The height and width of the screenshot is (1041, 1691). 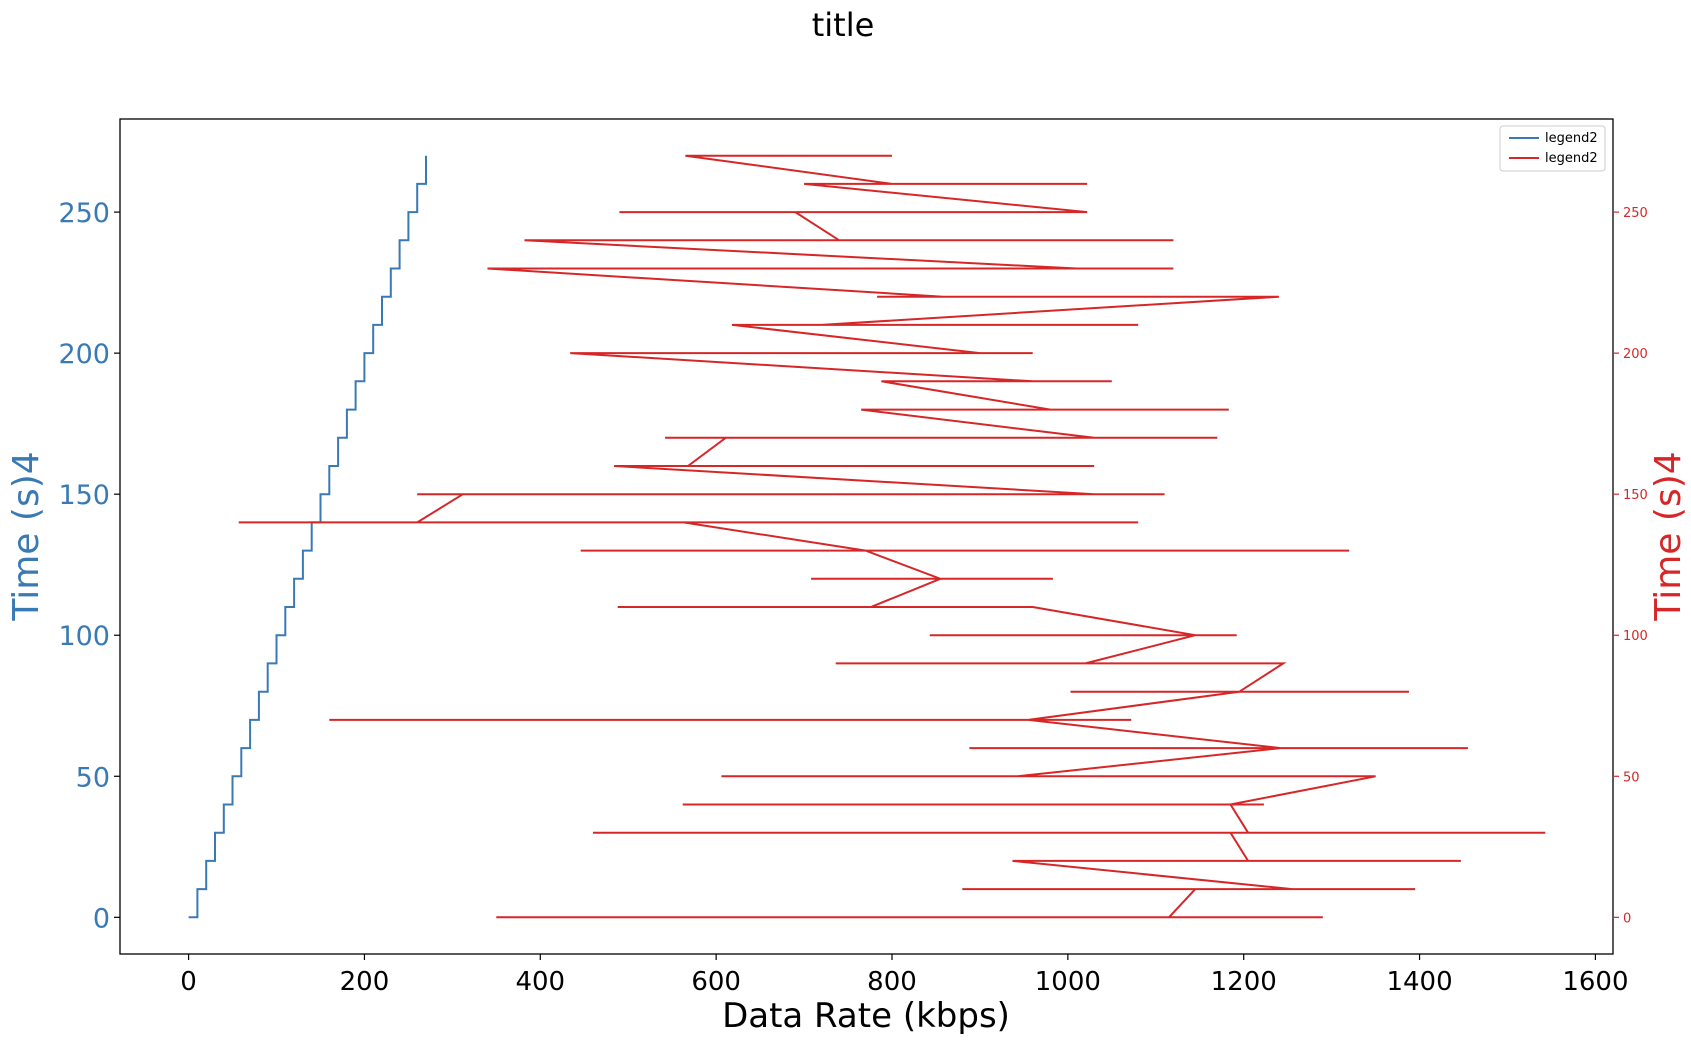 What do you see at coordinates (365, 982) in the screenshot?
I see `x-tick-label: 200` at bounding box center [365, 982].